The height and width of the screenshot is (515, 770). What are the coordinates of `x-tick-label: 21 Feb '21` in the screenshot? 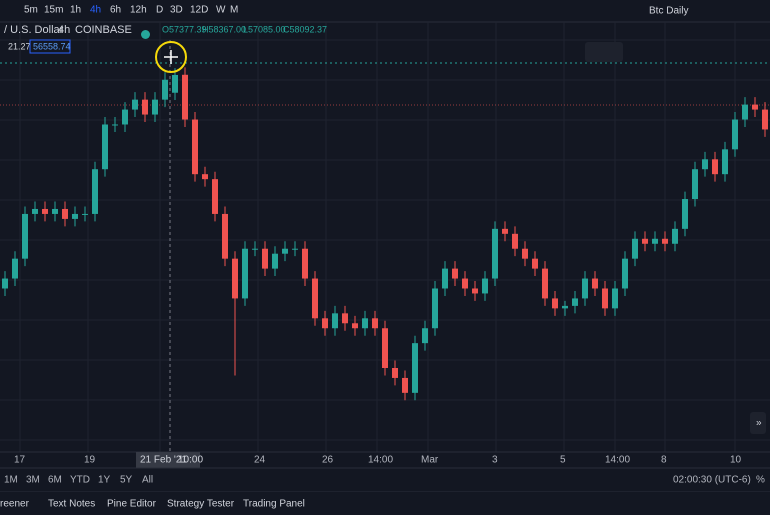 It's located at (163, 460).